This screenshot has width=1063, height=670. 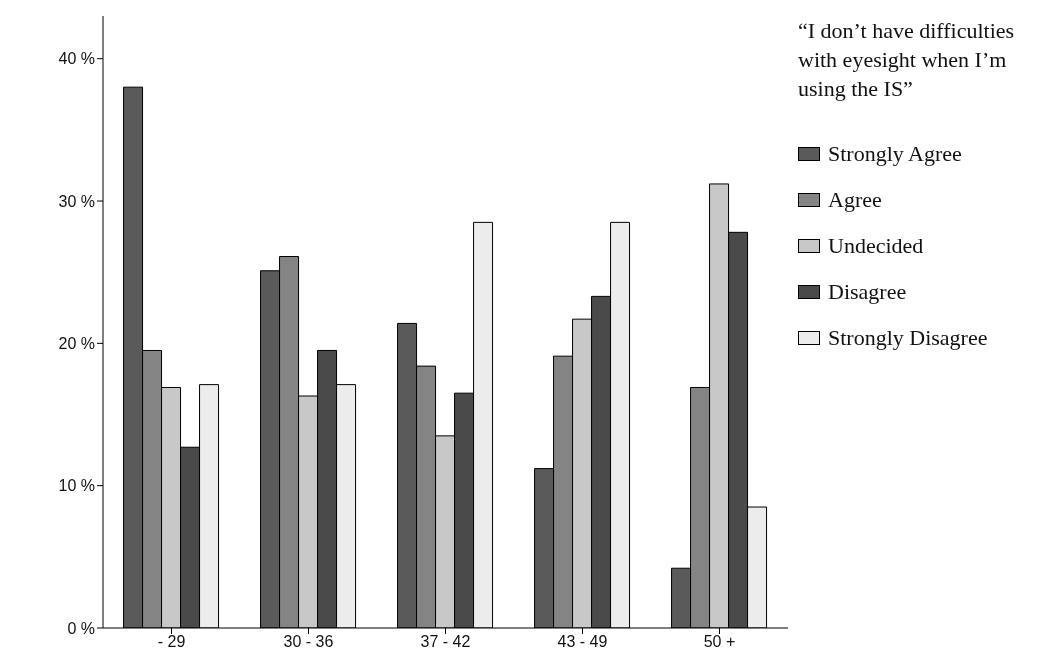 I want to click on y-tick-label: 10 %, so click(x=76, y=486).